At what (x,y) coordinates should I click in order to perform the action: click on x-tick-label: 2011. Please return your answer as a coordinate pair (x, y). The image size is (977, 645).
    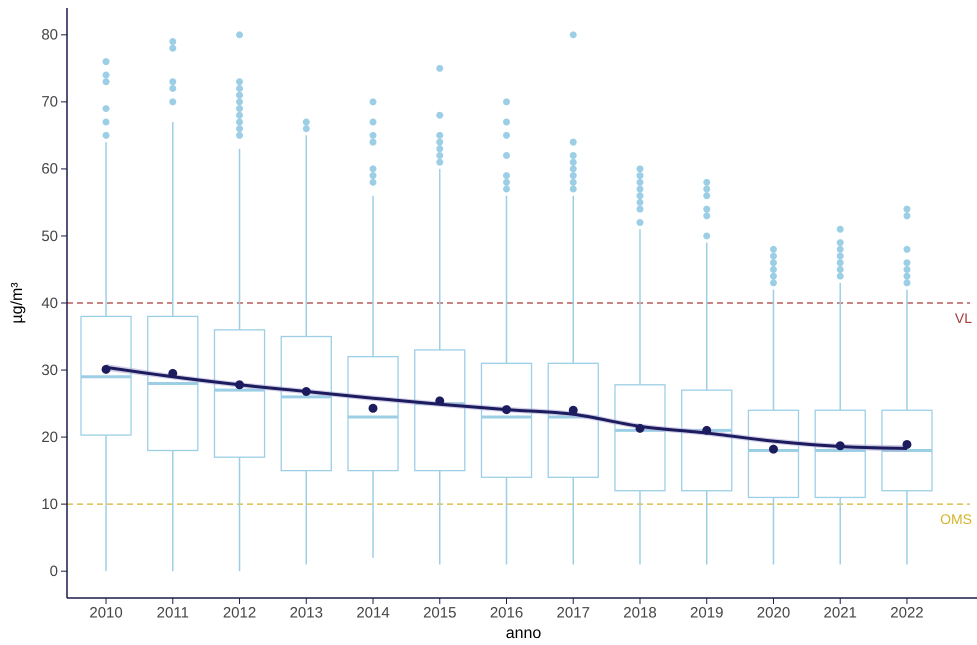
    Looking at the image, I should click on (172, 613).